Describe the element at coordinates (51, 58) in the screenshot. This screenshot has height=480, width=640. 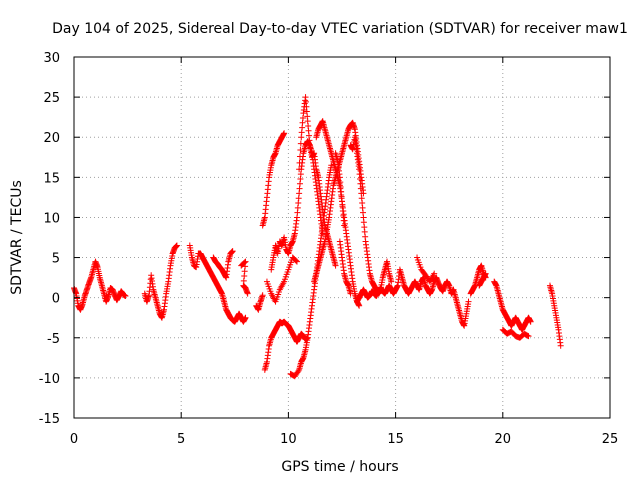
I see `y-tick-label: 30` at that location.